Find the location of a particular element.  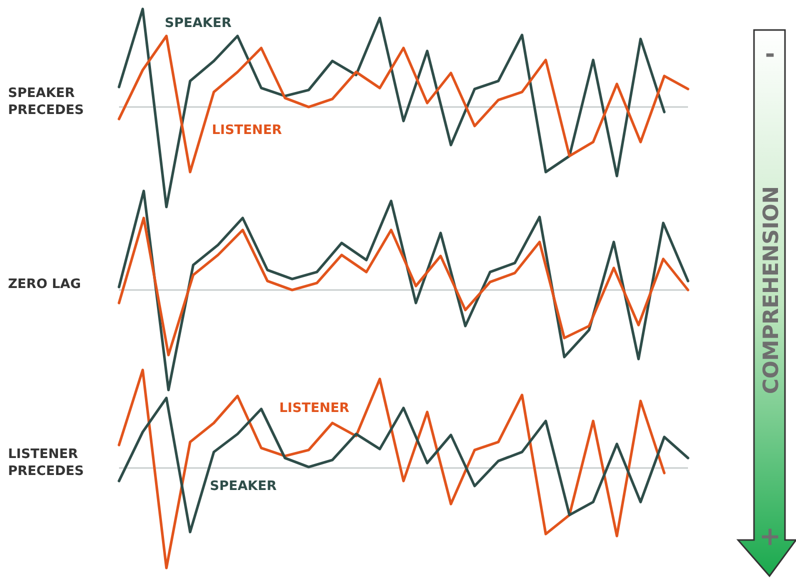

text: SPEAKER PRECEDES is located at coordinates (46, 102).